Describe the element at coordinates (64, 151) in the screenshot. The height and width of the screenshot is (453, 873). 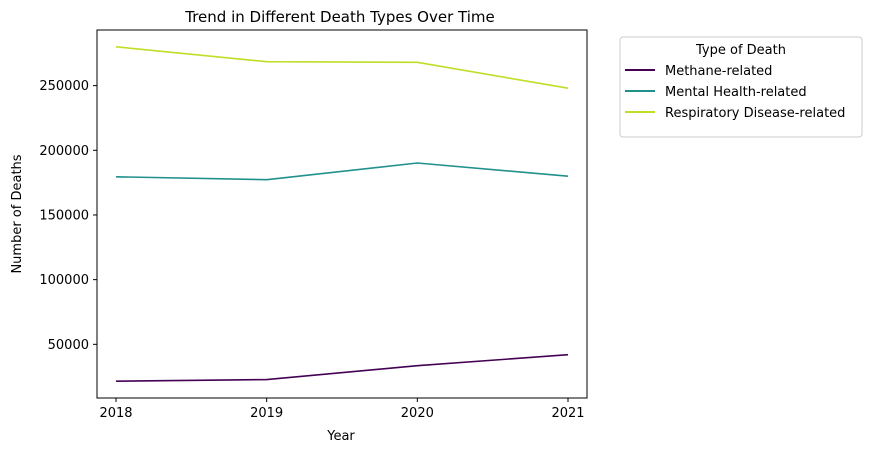
I see `y-tick-label: 200000` at that location.